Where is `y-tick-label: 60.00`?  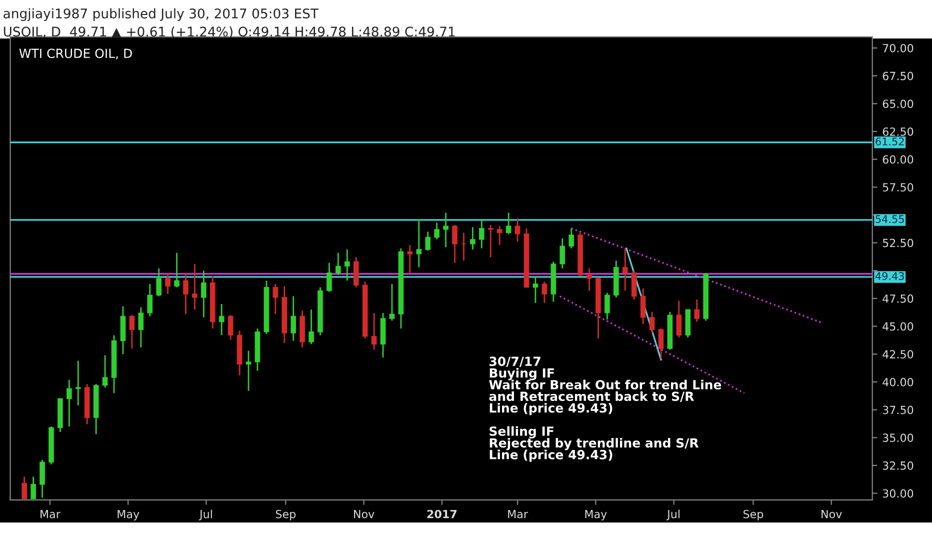 y-tick-label: 60.00 is located at coordinates (898, 159).